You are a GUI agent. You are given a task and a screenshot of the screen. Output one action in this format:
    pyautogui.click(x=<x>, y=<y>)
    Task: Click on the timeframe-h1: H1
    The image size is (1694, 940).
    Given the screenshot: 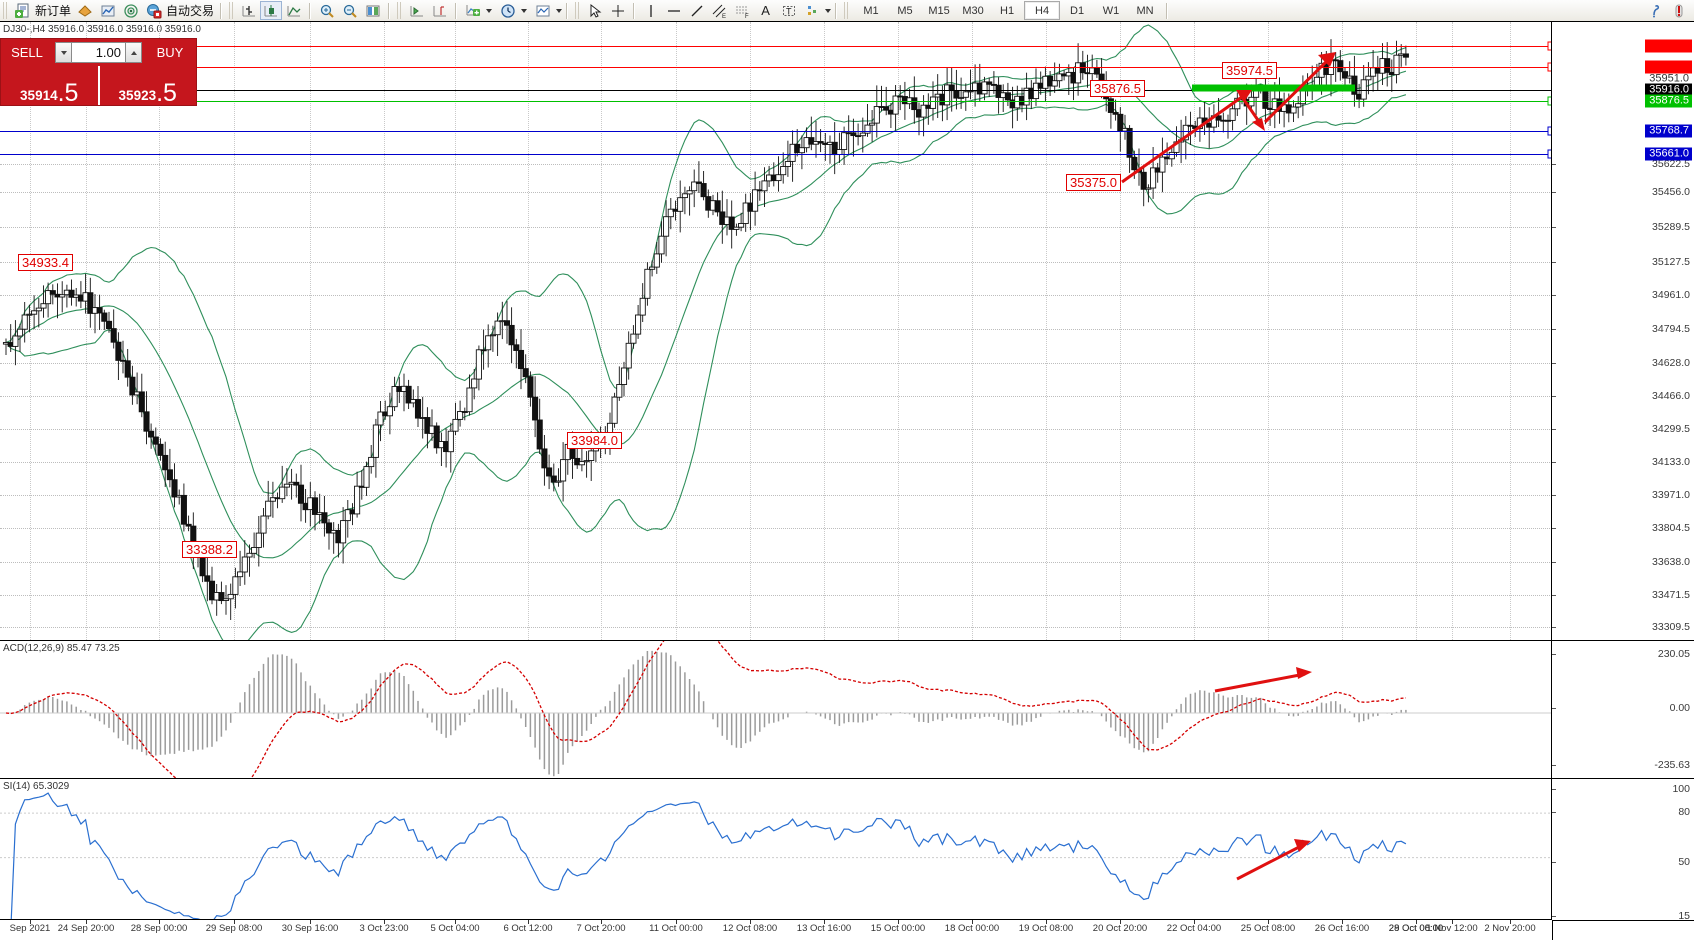 What is the action you would take?
    pyautogui.click(x=1007, y=10)
    